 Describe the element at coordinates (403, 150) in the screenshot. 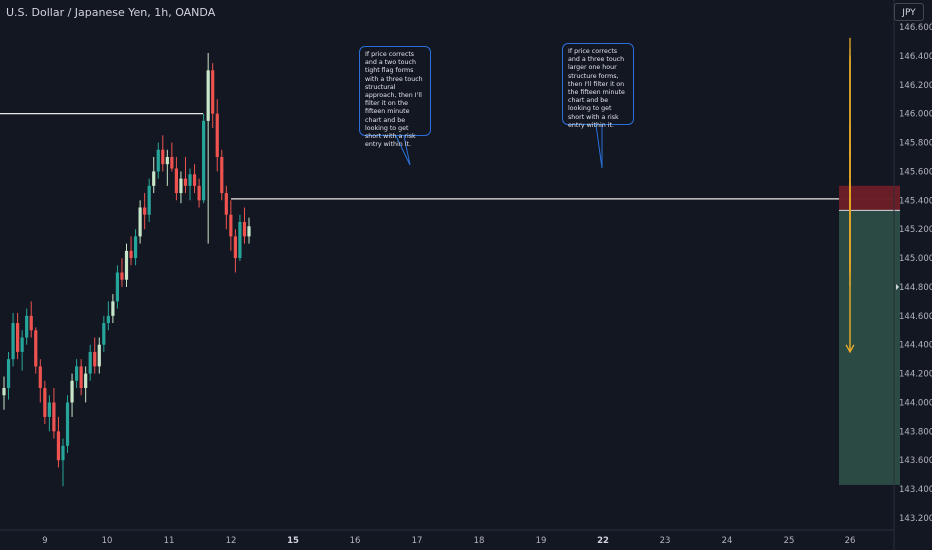

I see `note-1-pointer` at that location.